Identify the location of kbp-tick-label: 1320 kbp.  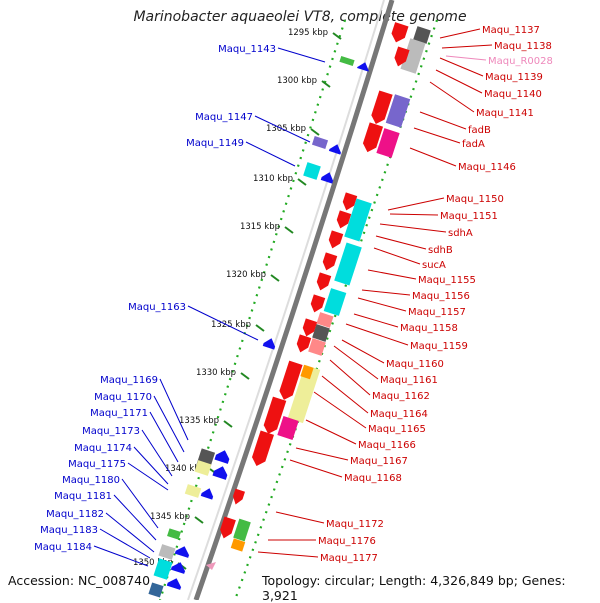
(246, 275).